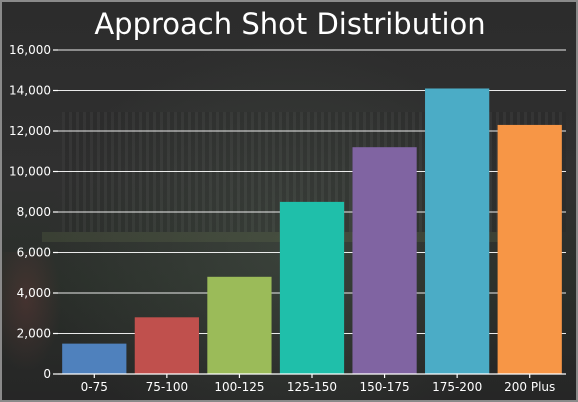 Image resolution: width=578 pixels, height=402 pixels. Describe the element at coordinates (34, 334) in the screenshot. I see `y-tick-label: 2,000` at that location.